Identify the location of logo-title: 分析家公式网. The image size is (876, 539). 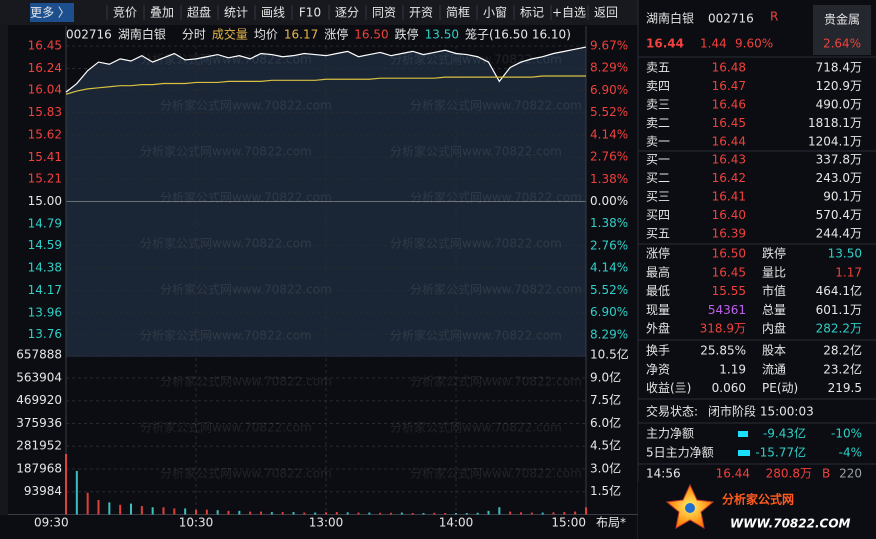
(758, 499).